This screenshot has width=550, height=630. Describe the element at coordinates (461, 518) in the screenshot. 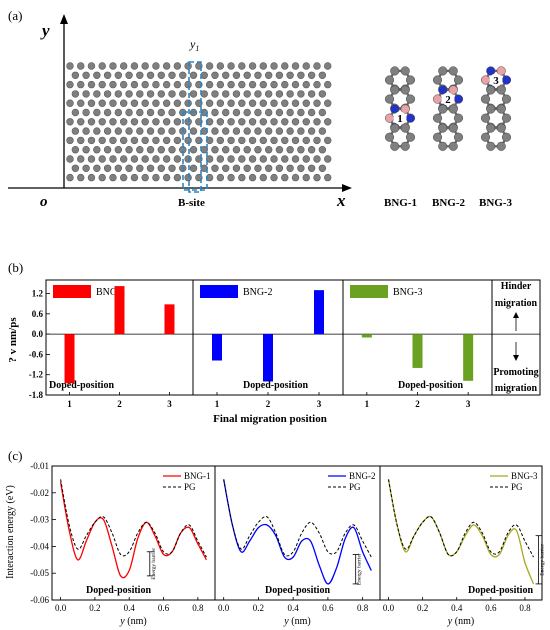

I see `line-pg` at that location.